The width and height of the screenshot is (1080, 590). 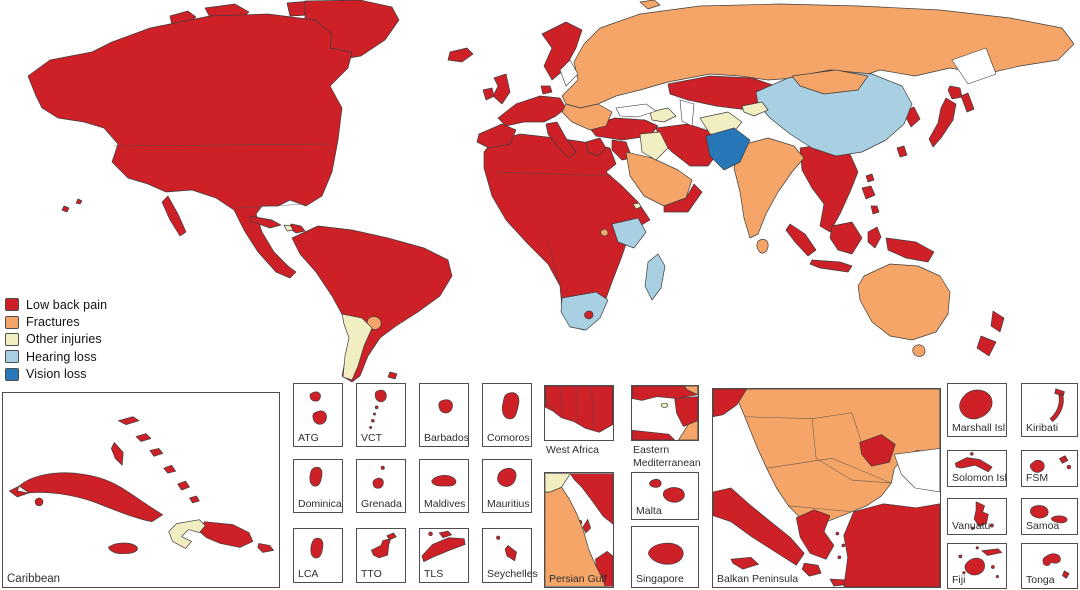 I want to click on caribbean-yellow, so click(x=187, y=534).